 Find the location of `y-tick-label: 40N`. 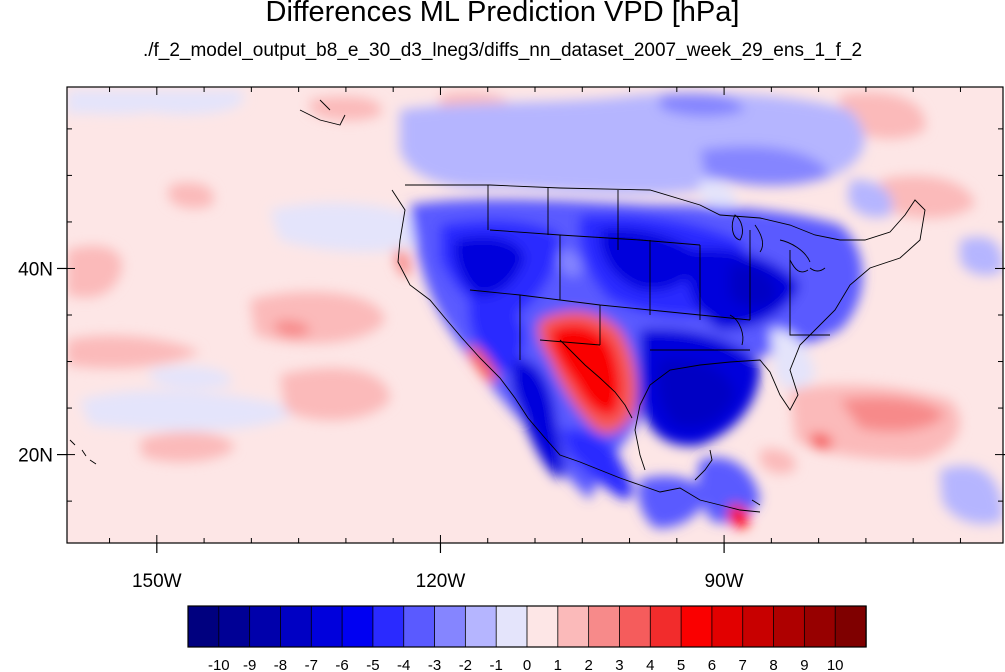

y-tick-label: 40N is located at coordinates (35, 269).